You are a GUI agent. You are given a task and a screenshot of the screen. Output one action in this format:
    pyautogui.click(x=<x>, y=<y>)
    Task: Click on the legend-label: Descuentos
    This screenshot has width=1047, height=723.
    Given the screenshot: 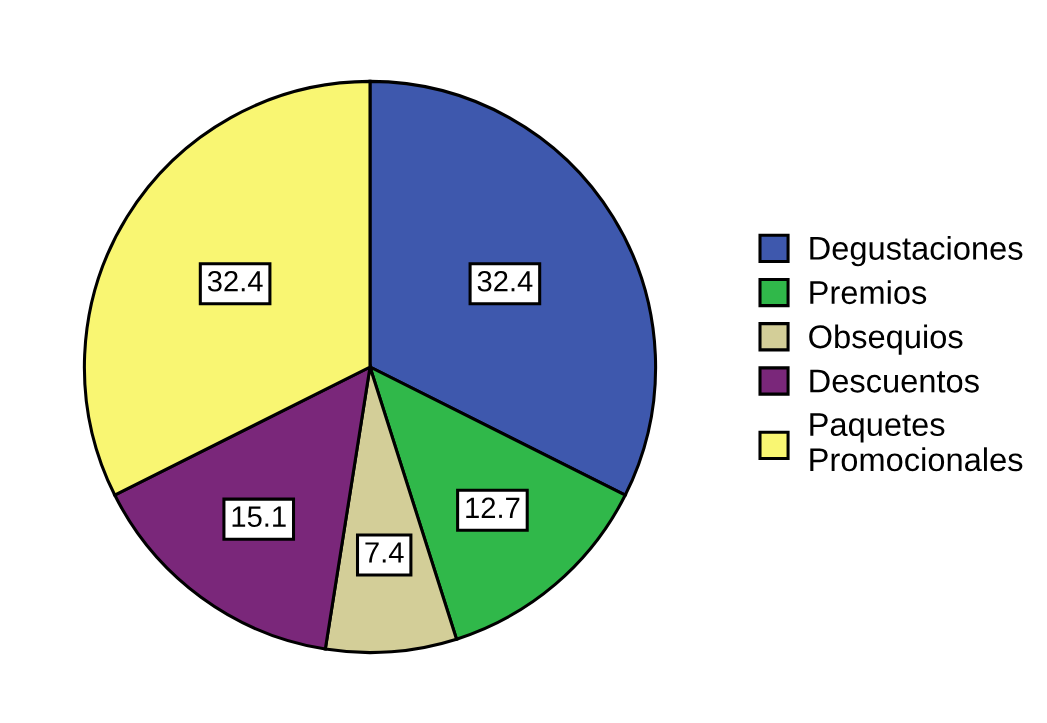 What is the action you would take?
    pyautogui.click(x=894, y=381)
    